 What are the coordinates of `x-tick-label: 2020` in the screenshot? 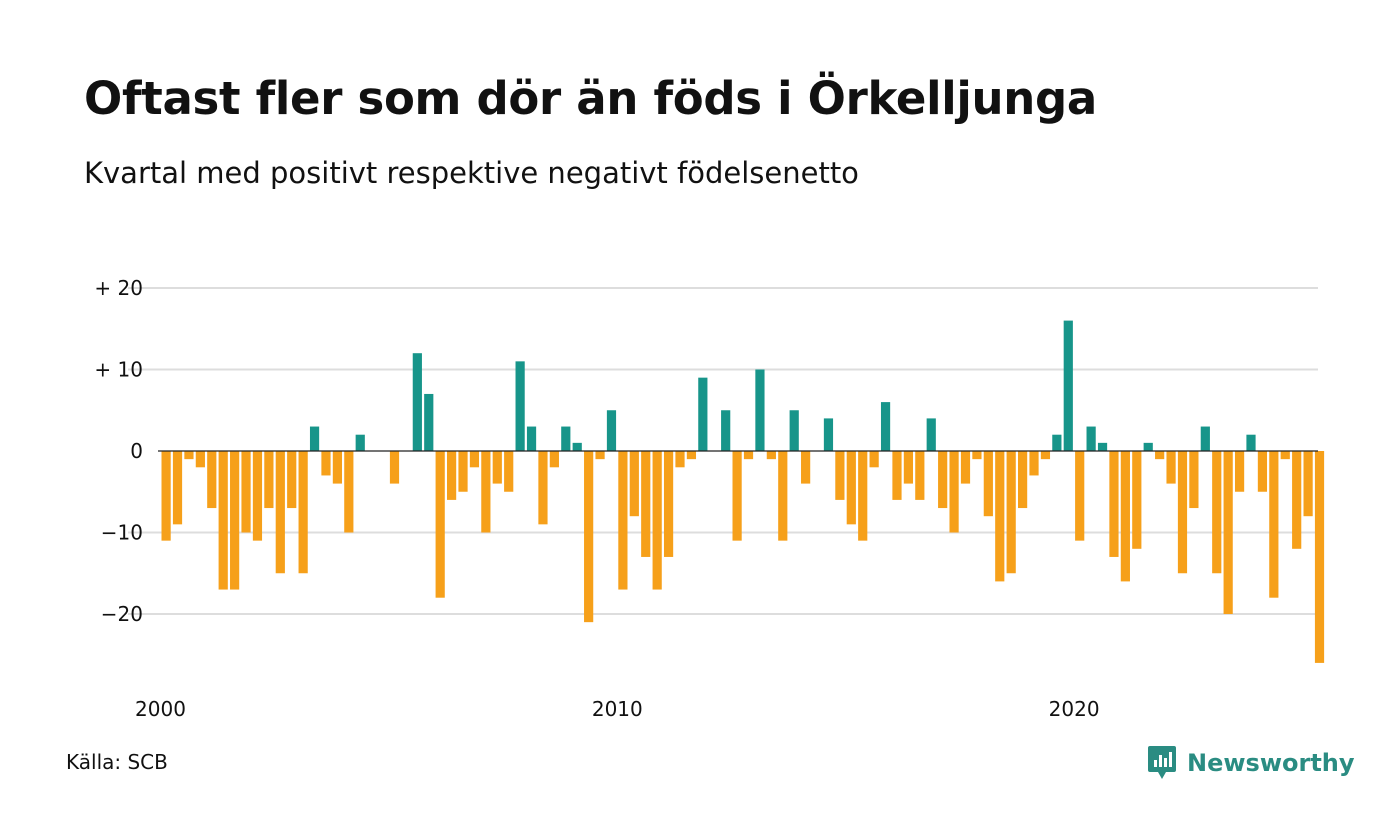 It's located at (1074, 709).